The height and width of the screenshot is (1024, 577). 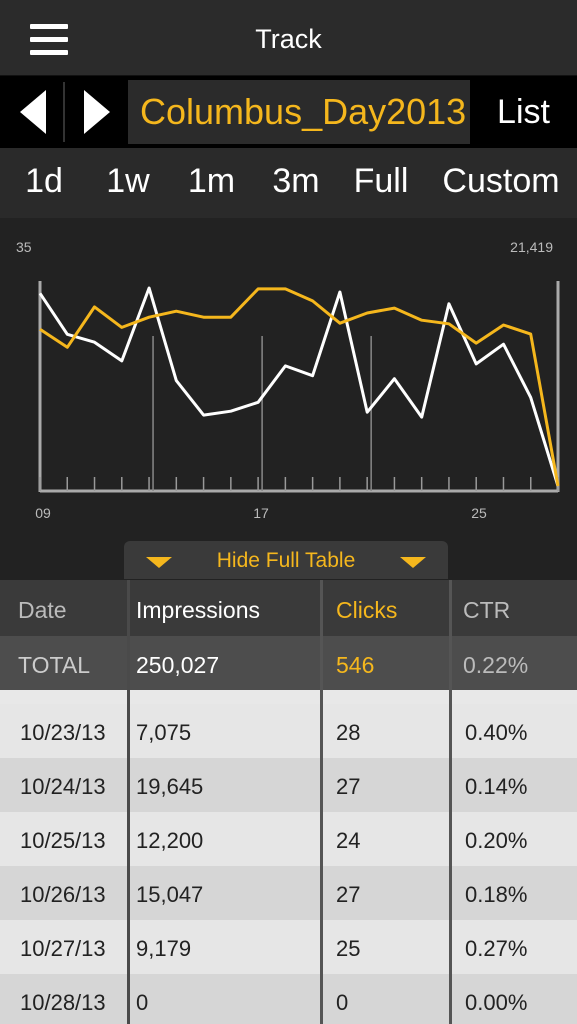 I want to click on title-bar: Track, so click(x=288, y=38).